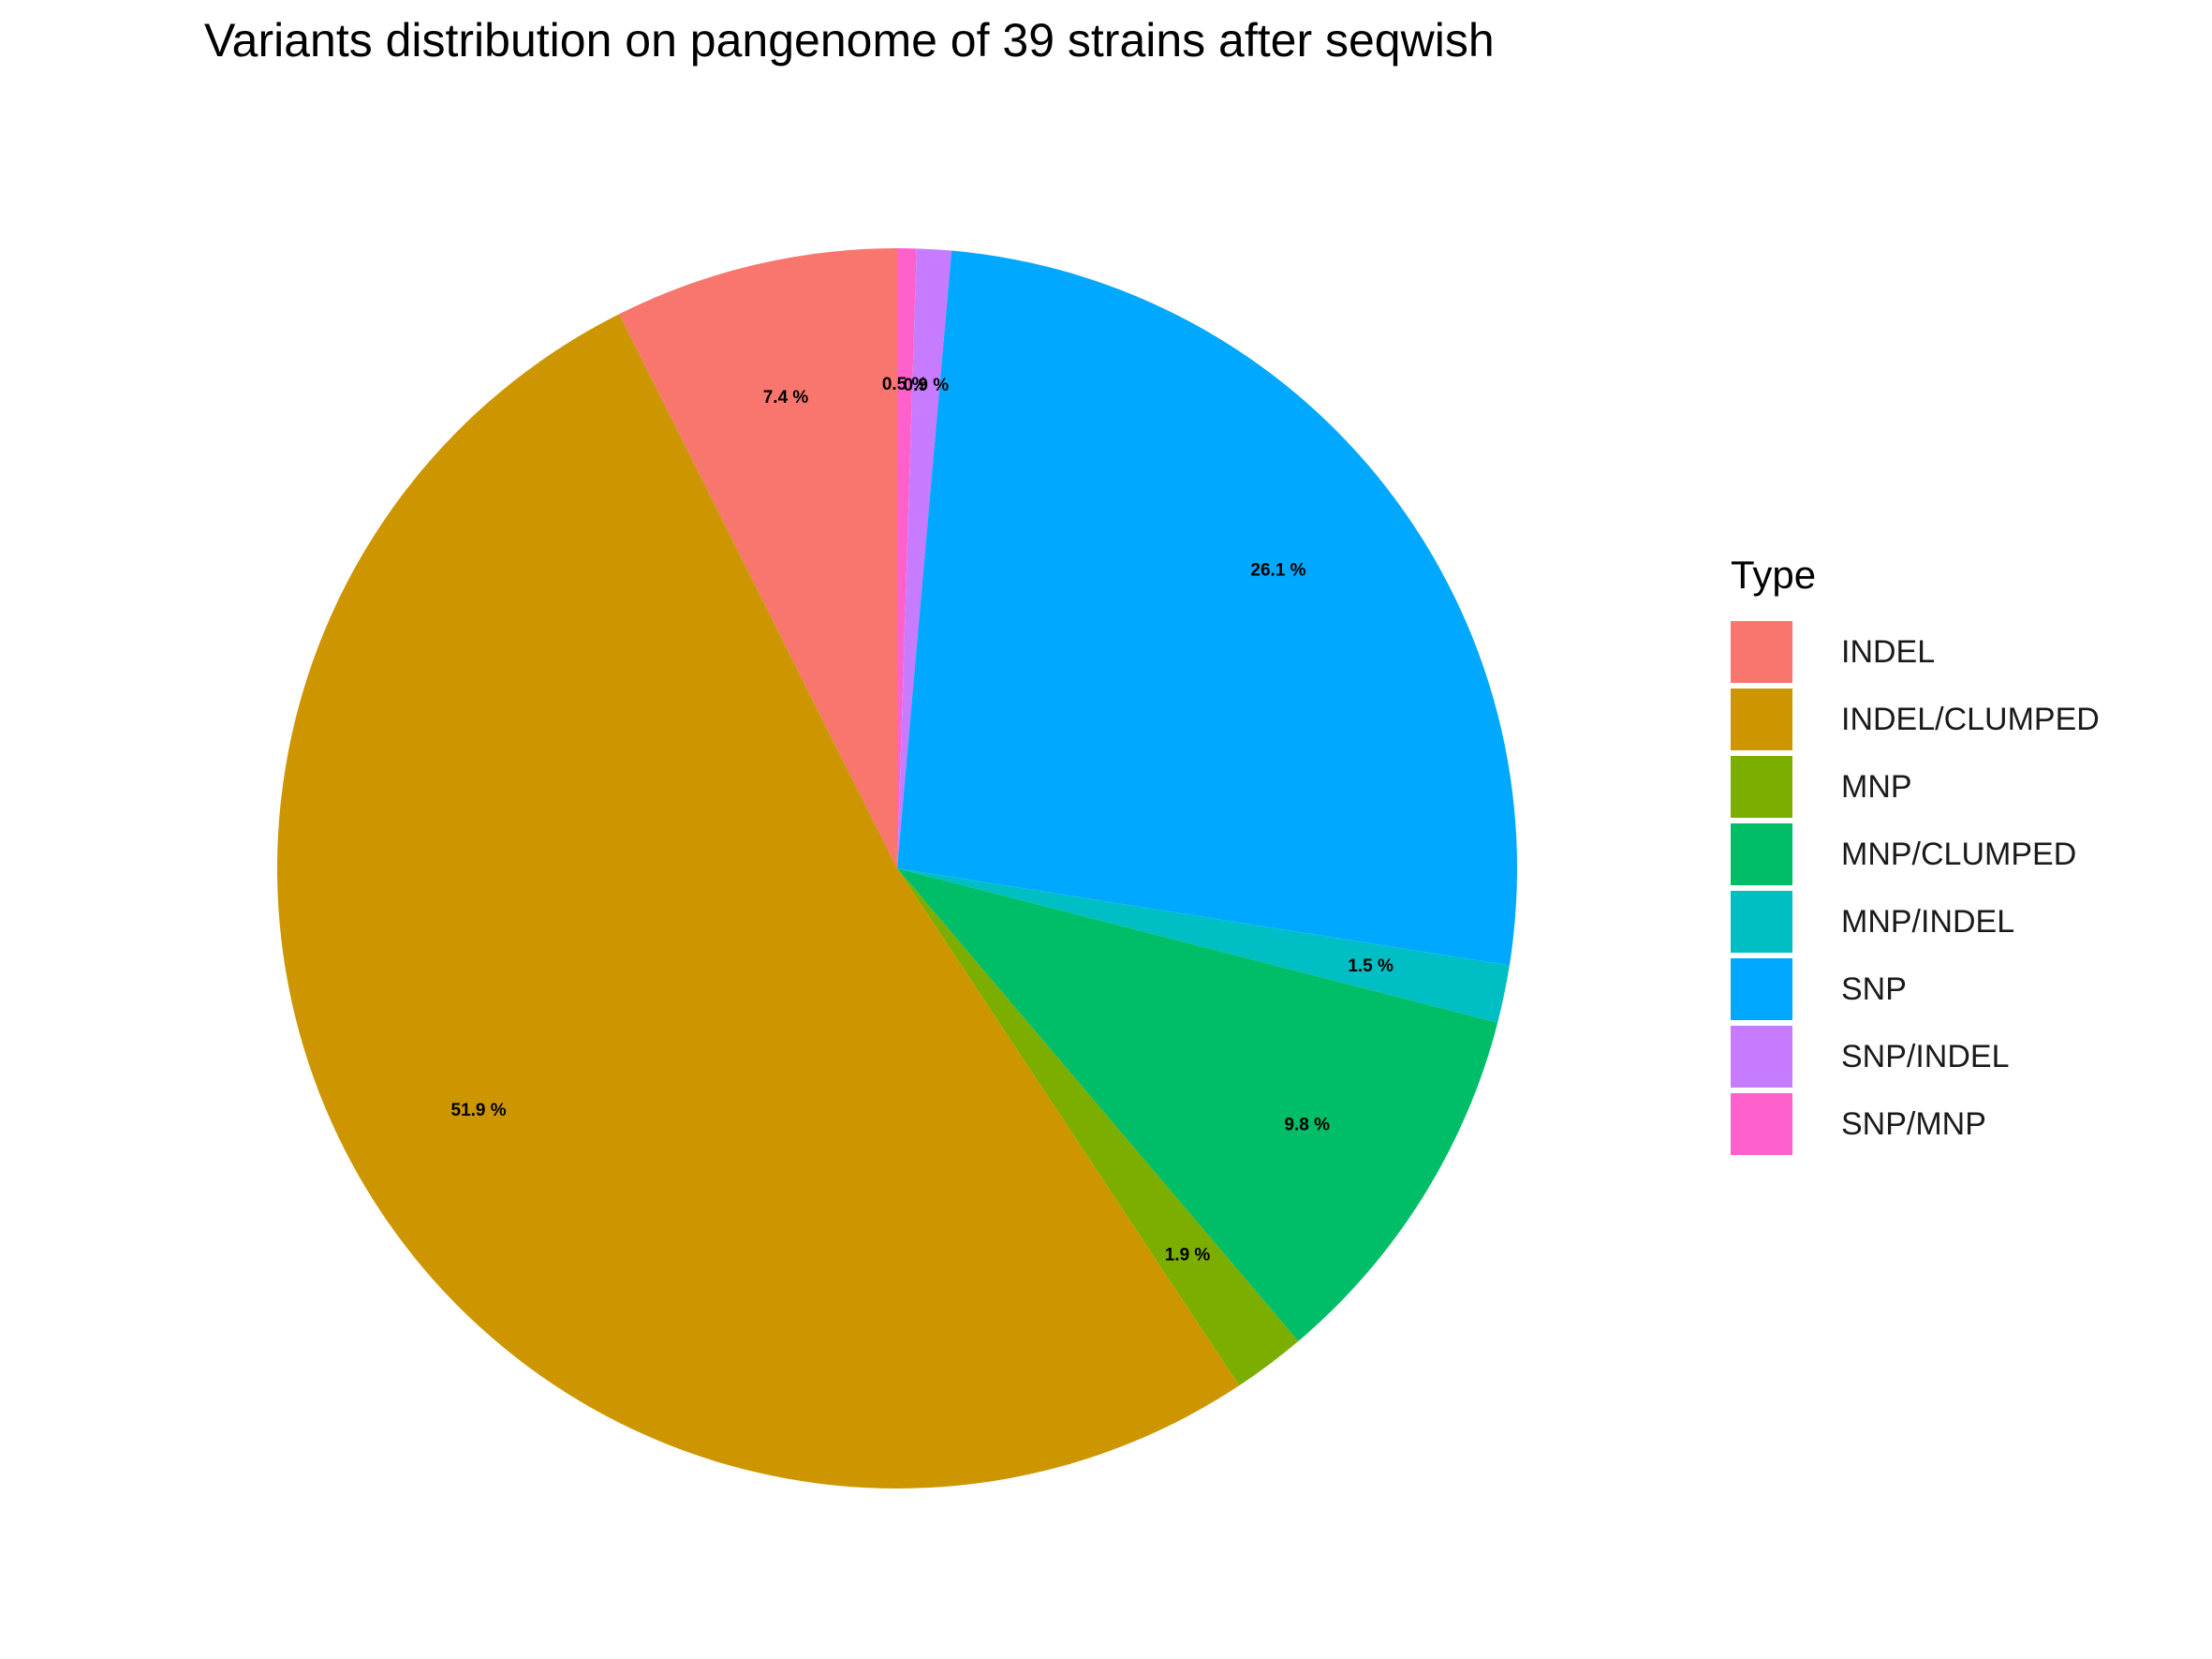 The image size is (2212, 1659). I want to click on pie-slice-snp, so click(1208, 608).